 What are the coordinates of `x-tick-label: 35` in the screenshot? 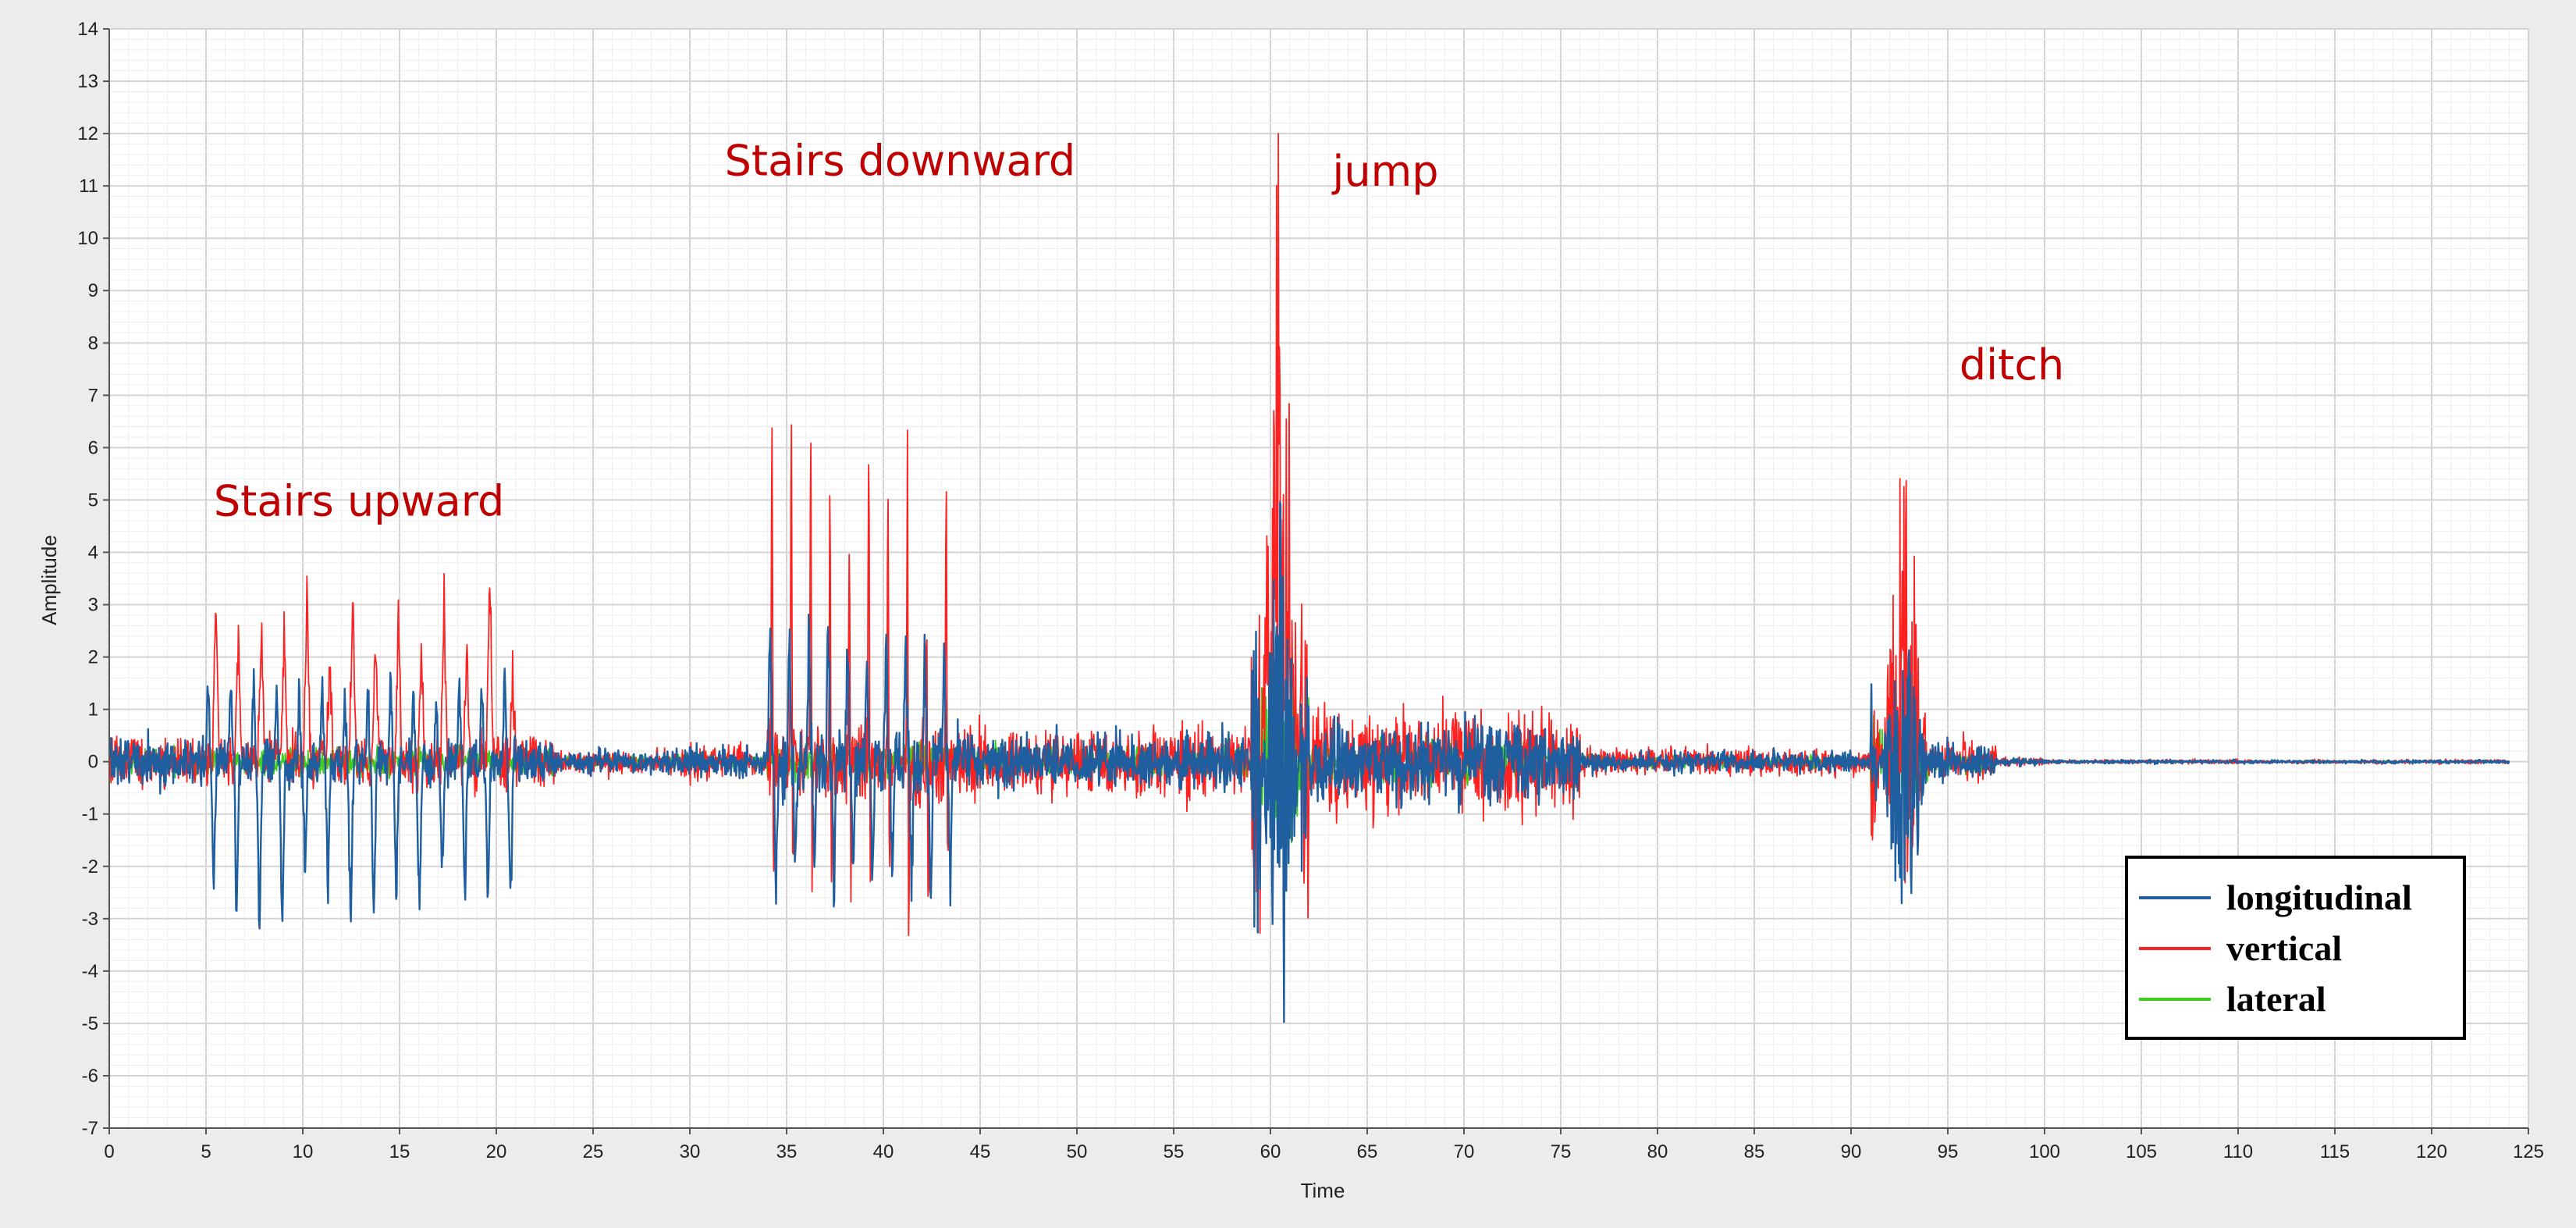 It's located at (787, 1151).